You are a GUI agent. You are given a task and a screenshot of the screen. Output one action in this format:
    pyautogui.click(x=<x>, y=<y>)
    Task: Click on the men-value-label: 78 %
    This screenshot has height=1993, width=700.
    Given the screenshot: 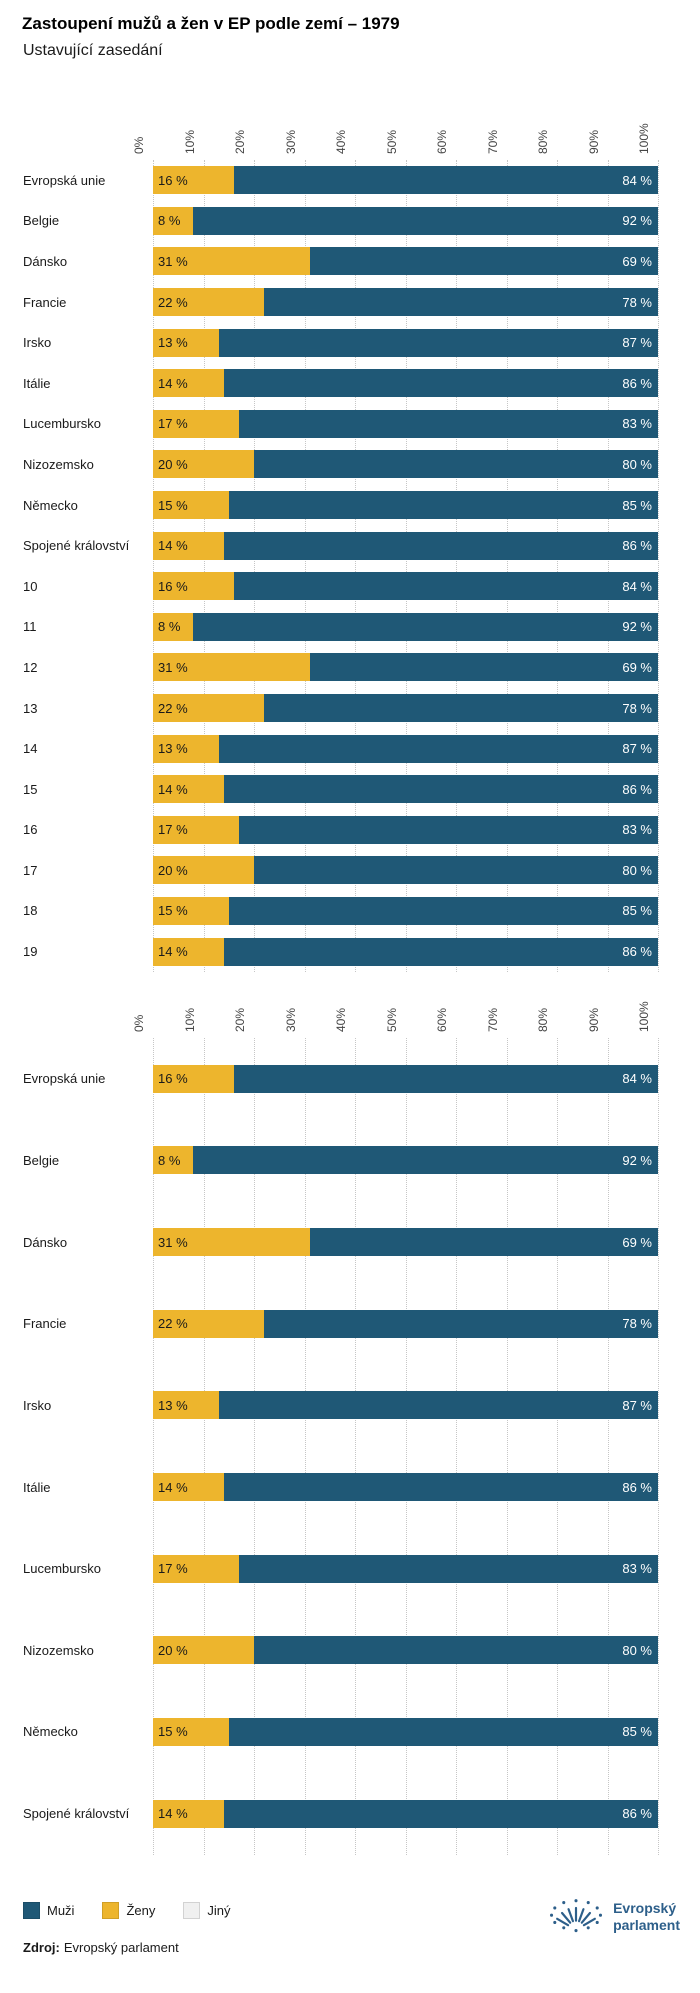 What is the action you would take?
    pyautogui.click(x=637, y=708)
    